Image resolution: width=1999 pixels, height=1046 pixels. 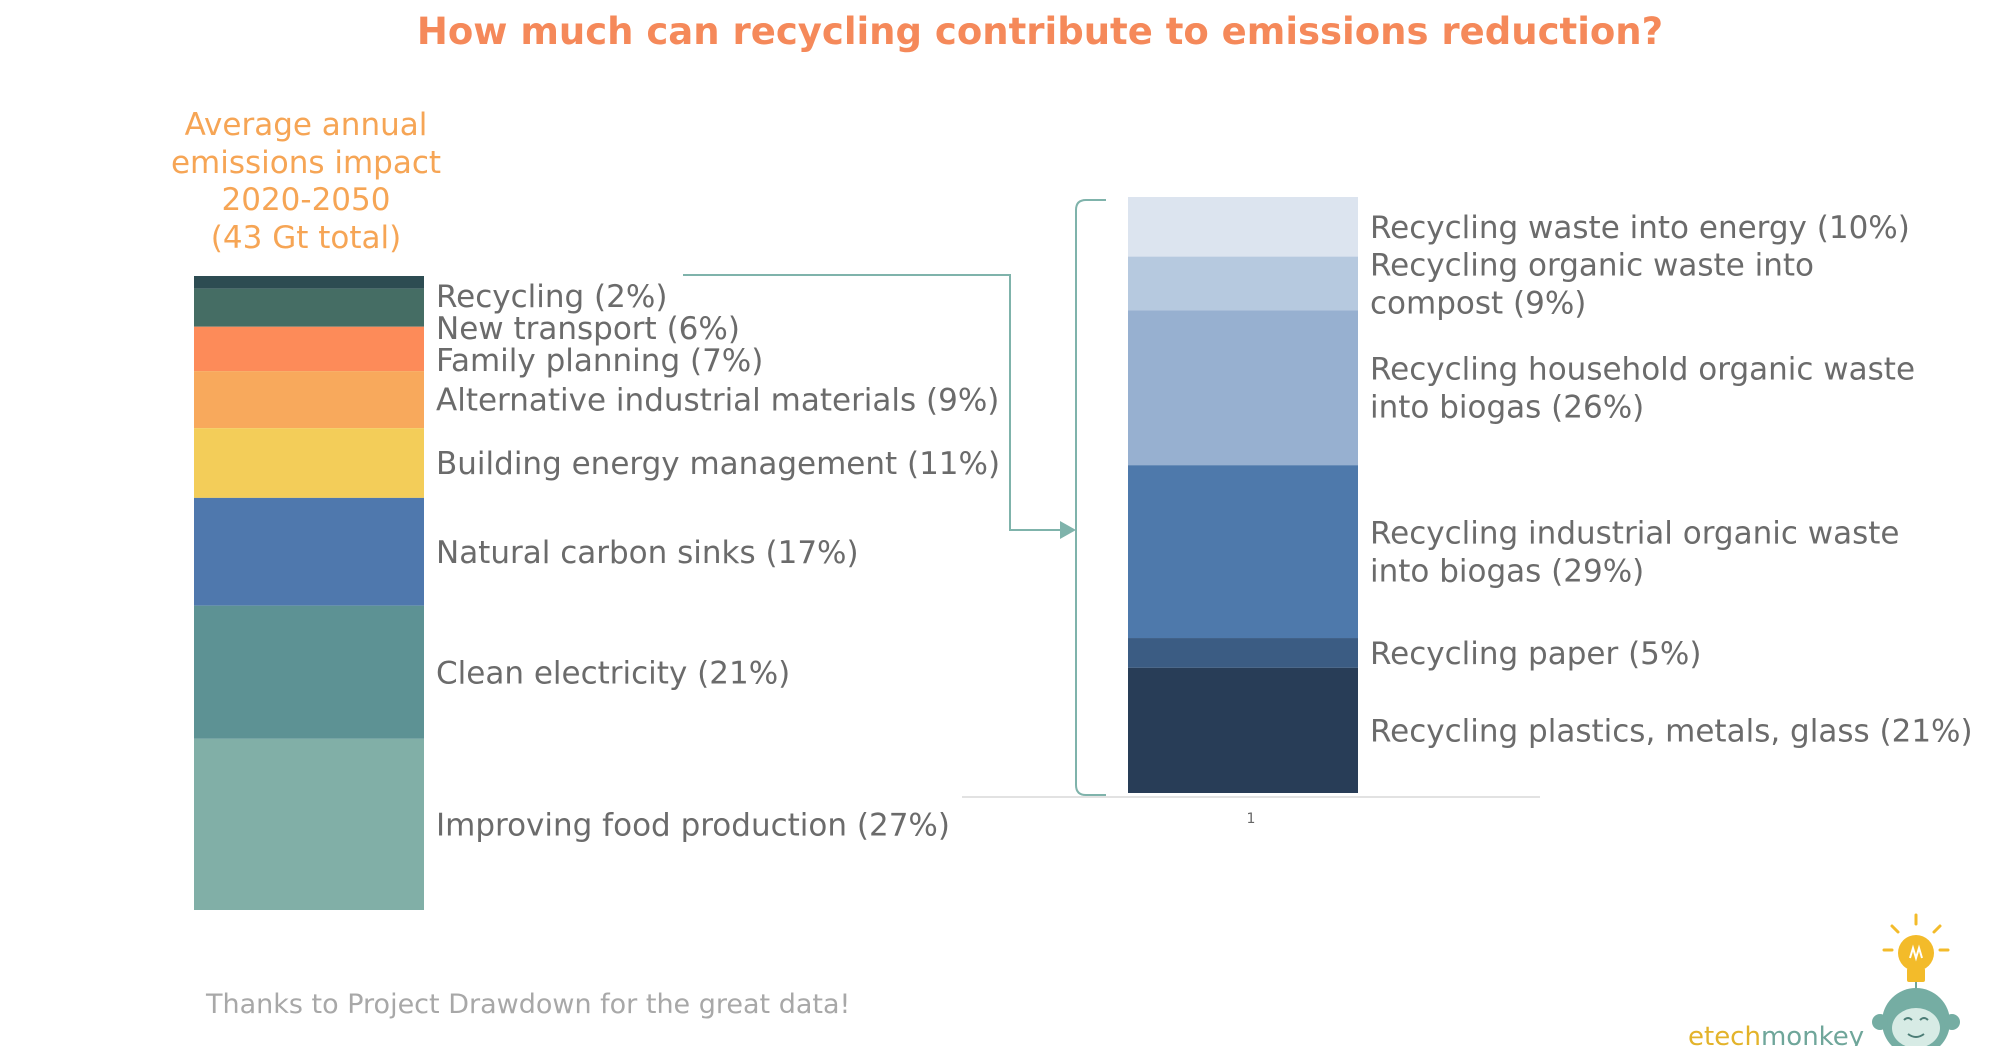 I want to click on left-label-improving-food-production: Improving food production (27%), so click(x=693, y=825).